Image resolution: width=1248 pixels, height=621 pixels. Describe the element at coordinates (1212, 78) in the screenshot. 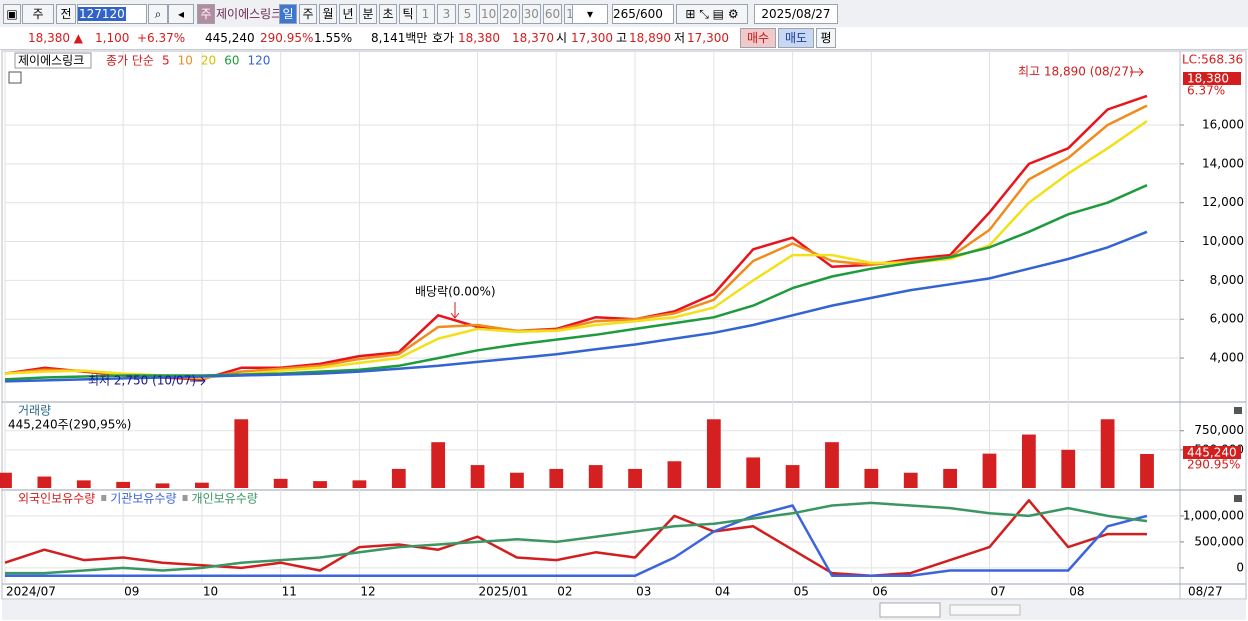

I see `price-badge` at that location.